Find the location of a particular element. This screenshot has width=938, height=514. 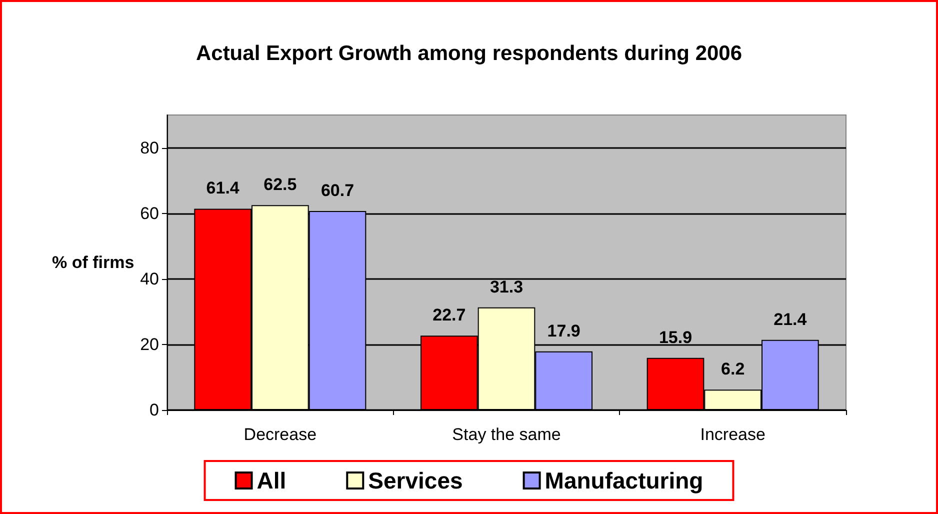

data-label: 17.9 is located at coordinates (563, 330).